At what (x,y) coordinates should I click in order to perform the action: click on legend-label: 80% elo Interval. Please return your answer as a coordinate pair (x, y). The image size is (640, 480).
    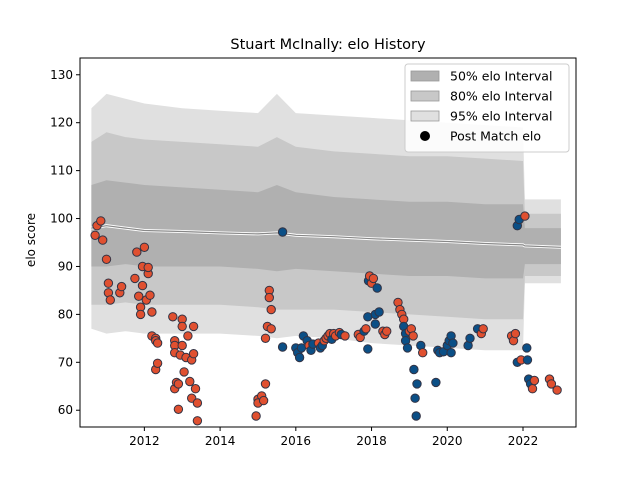
    Looking at the image, I should click on (501, 96).